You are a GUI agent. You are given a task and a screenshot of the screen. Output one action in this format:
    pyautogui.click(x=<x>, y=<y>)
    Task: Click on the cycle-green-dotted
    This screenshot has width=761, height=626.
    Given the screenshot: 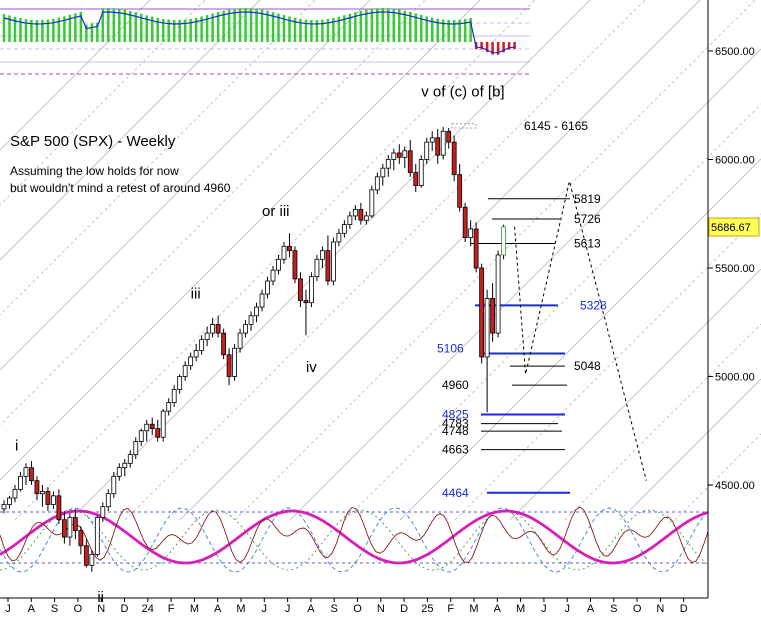 What is the action you would take?
    pyautogui.click(x=354, y=540)
    